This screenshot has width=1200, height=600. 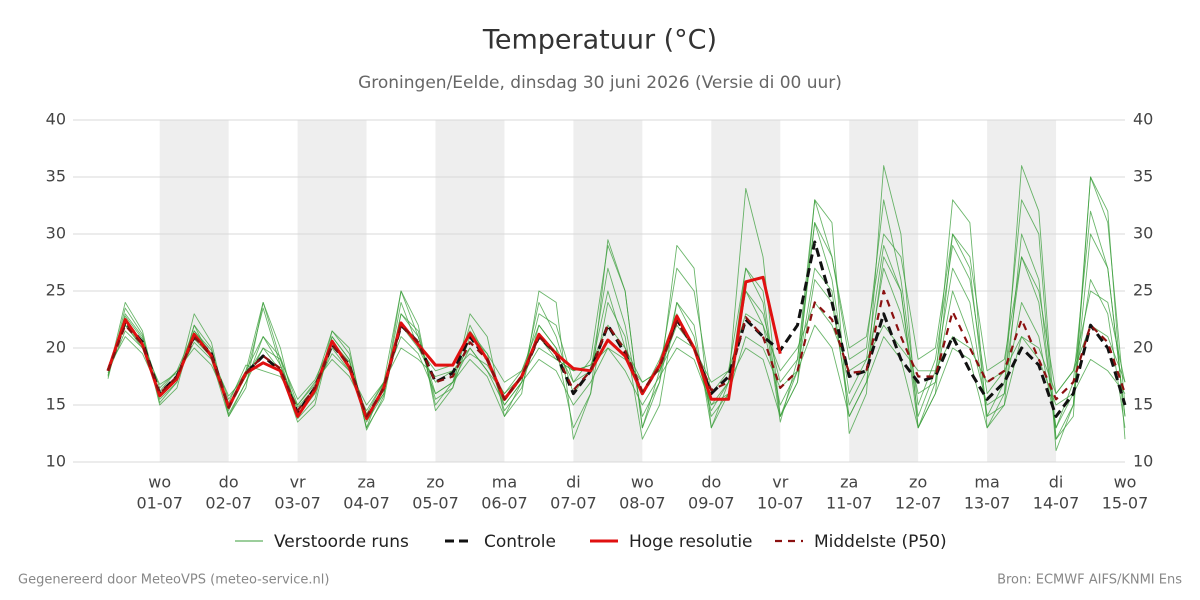 What do you see at coordinates (599, 40) in the screenshot?
I see `chart-title: Temperatuur (°C)` at bounding box center [599, 40].